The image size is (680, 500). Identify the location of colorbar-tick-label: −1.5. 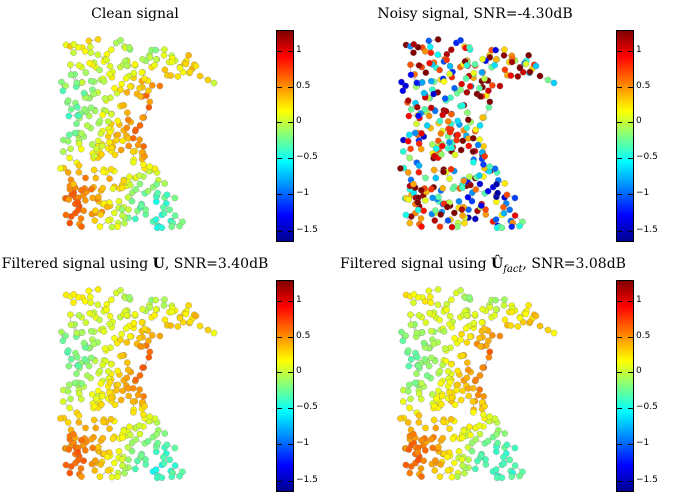
(647, 479).